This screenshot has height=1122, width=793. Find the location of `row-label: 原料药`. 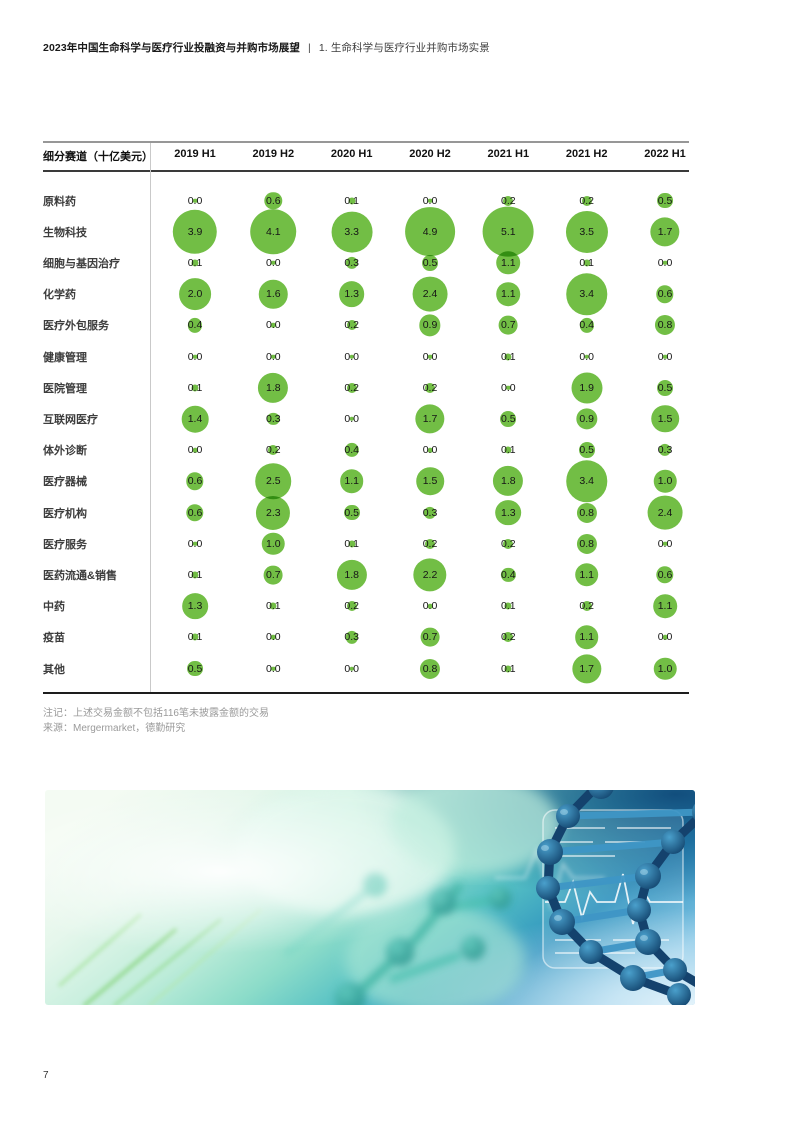

row-label: 原料药 is located at coordinates (59, 201).